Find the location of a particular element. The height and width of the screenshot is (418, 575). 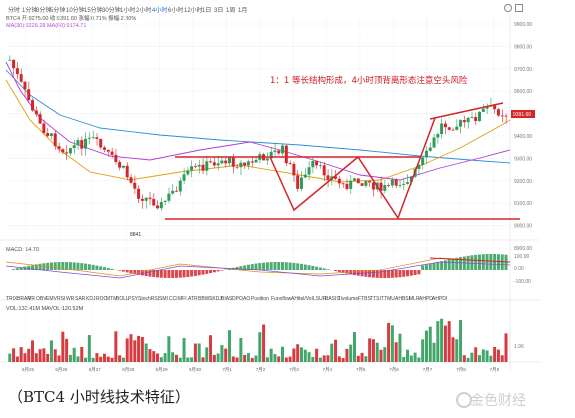

tool-obv: OBV is located at coordinates (41, 299).